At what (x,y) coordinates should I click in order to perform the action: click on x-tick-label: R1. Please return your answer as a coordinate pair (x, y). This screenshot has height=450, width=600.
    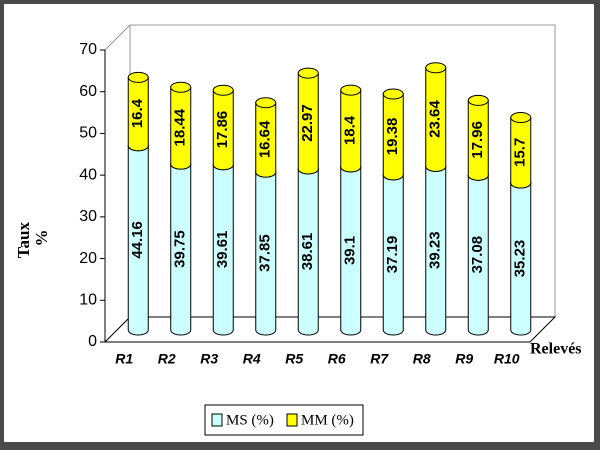
    Looking at the image, I should click on (124, 359).